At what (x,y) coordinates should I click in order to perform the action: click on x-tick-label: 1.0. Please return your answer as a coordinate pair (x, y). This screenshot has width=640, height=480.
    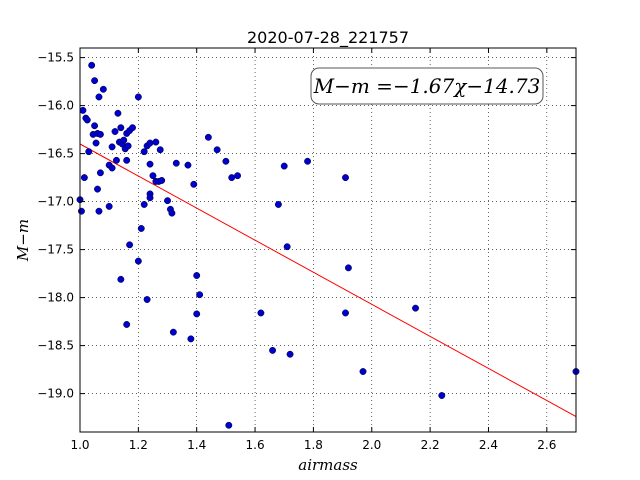
    Looking at the image, I should click on (79, 445).